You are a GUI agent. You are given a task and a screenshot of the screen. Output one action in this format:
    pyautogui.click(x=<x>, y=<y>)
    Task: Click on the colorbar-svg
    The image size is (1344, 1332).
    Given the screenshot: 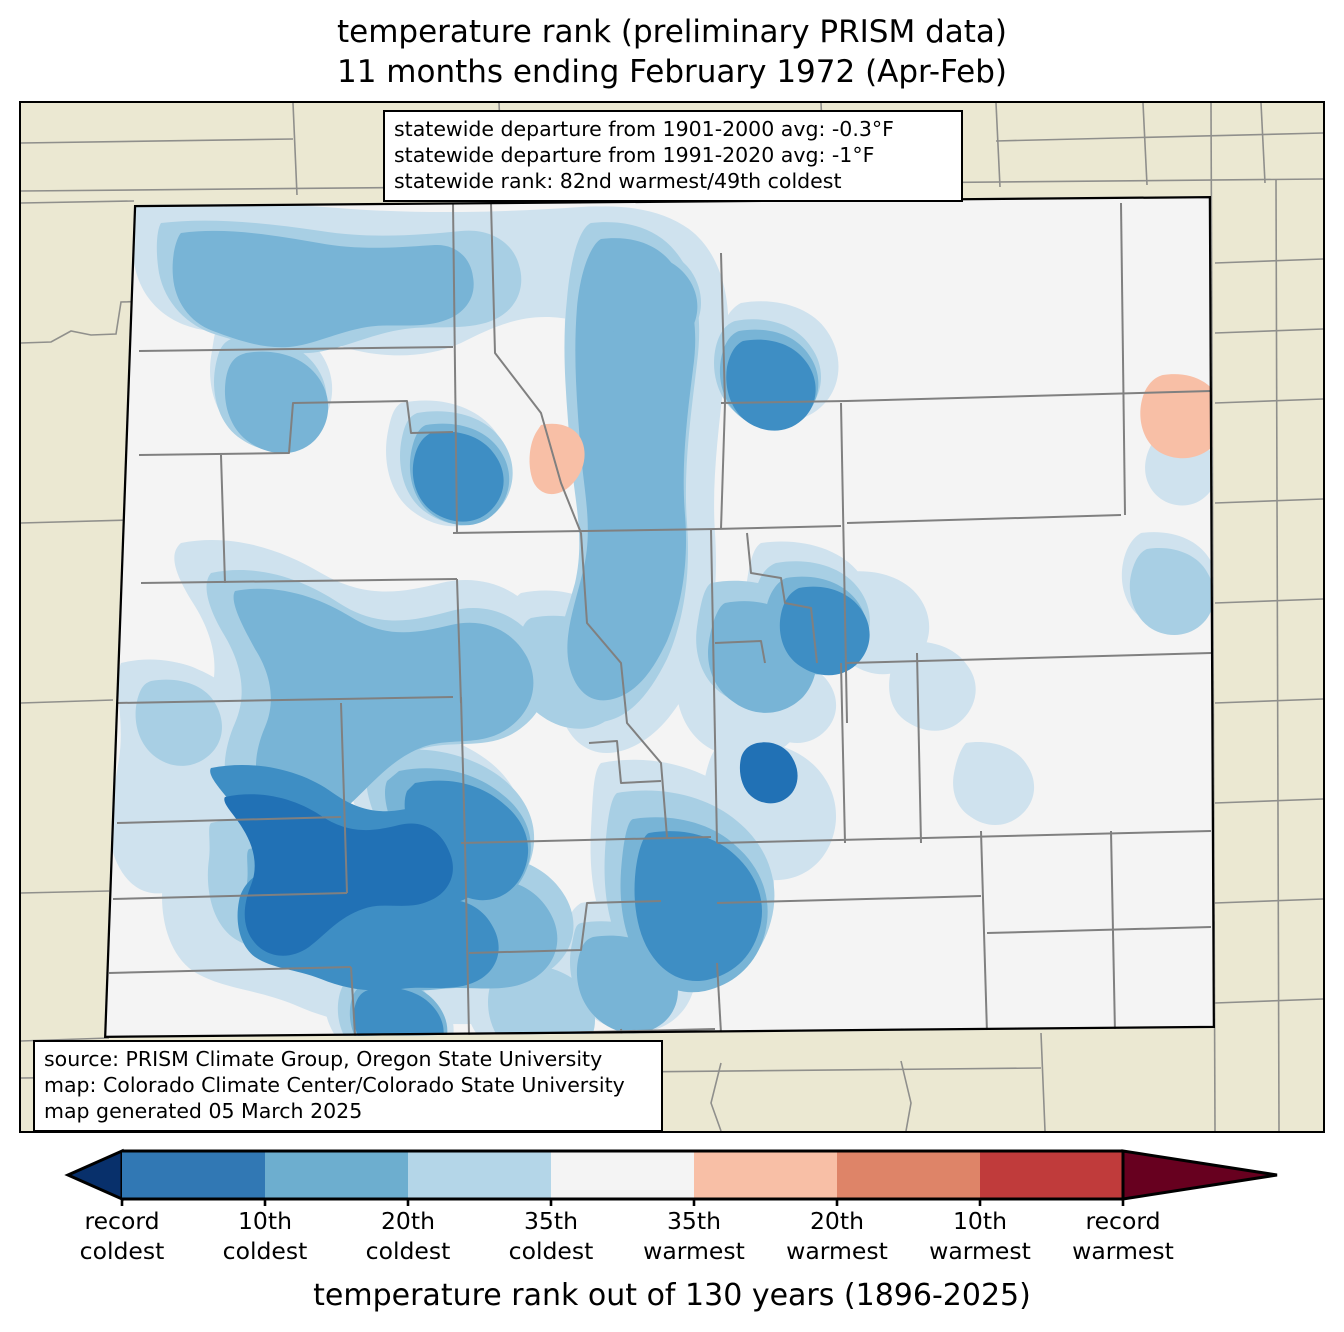 What is the action you would take?
    pyautogui.click(x=671, y=1177)
    